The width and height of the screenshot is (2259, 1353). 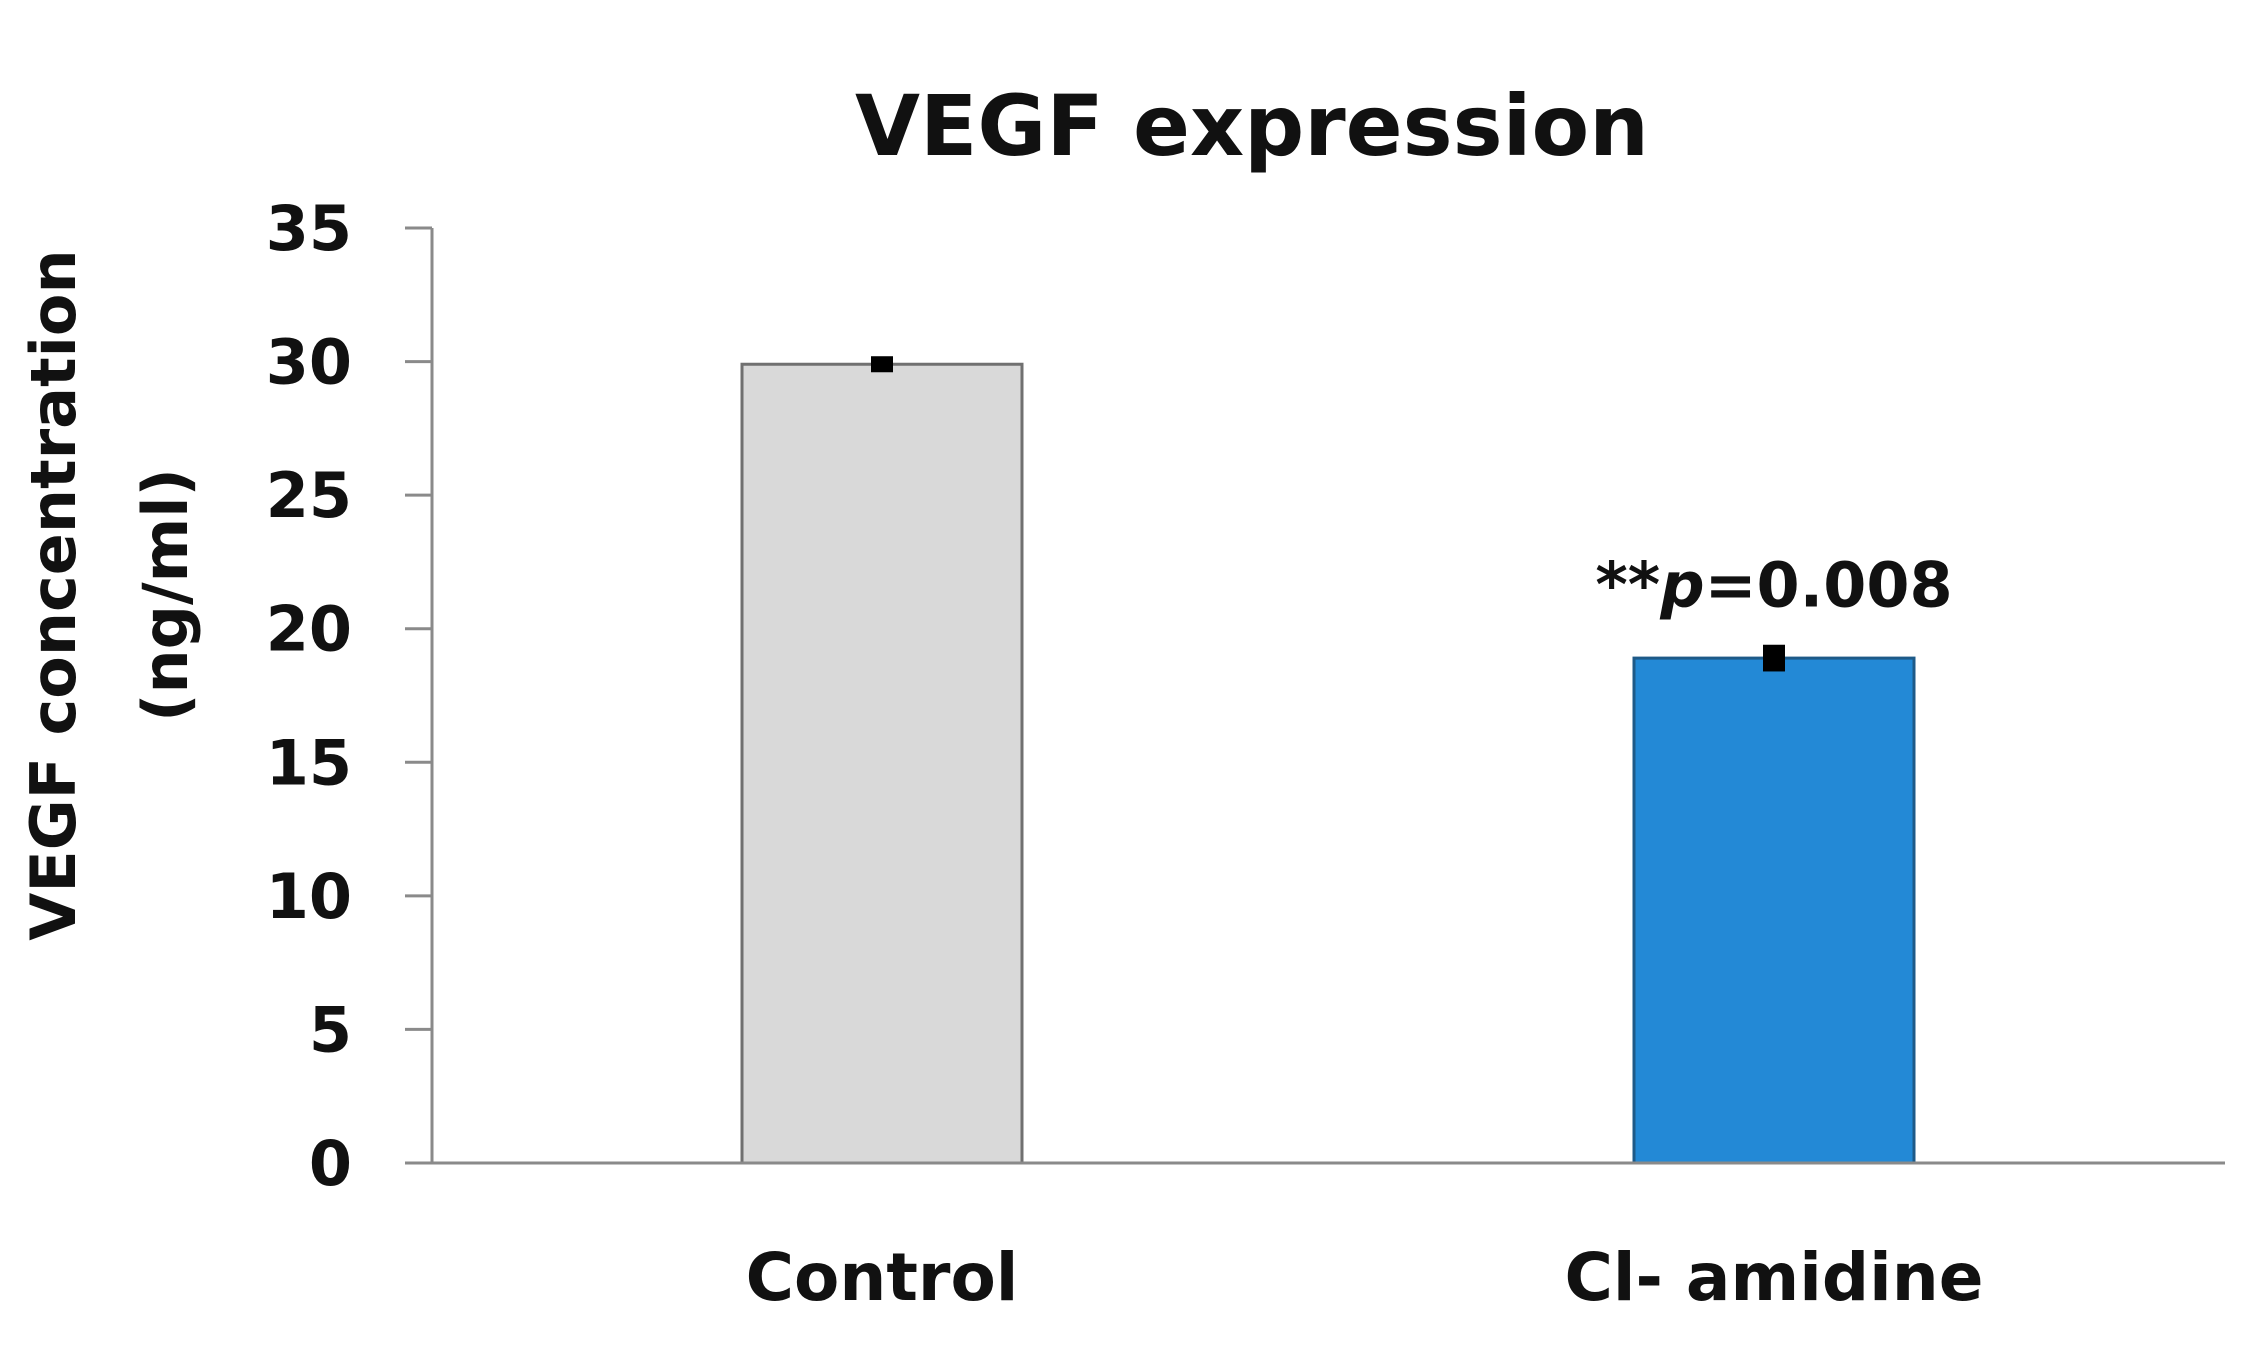 What do you see at coordinates (1681, 585) in the screenshot?
I see `p-symbol: p` at bounding box center [1681, 585].